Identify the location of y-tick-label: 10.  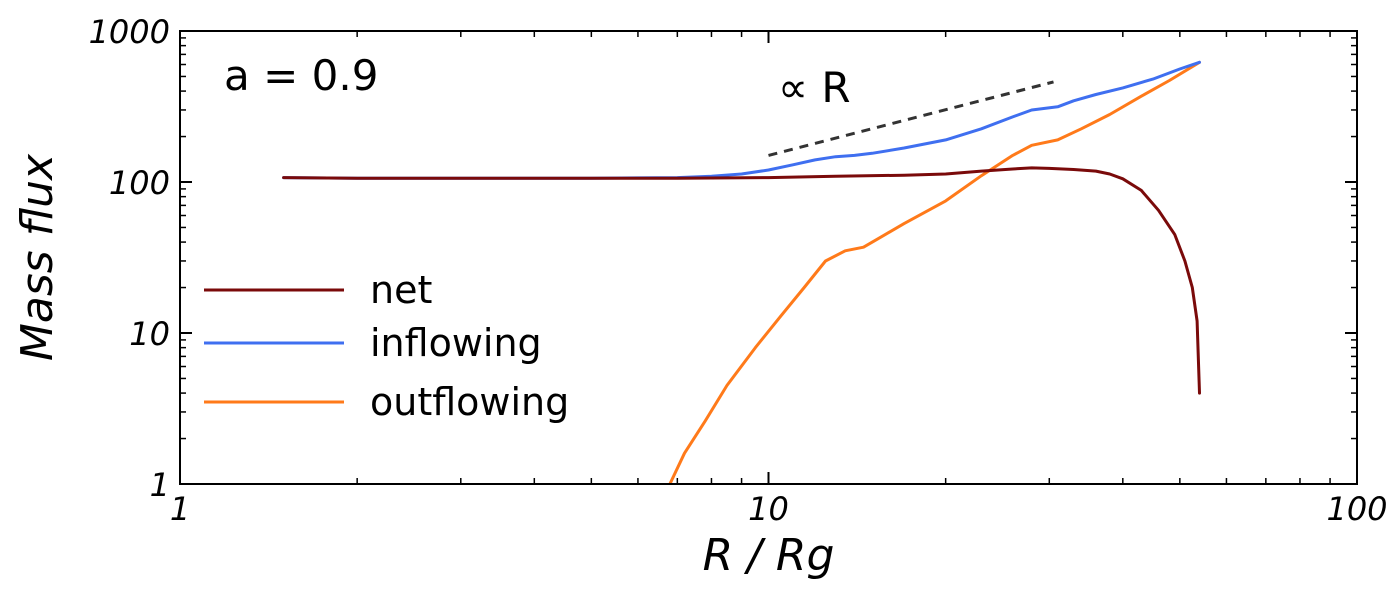
(149, 334).